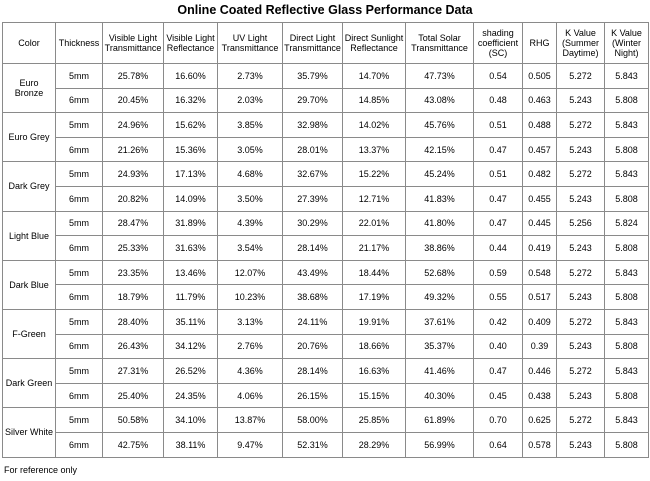 This screenshot has width=650, height=481. What do you see at coordinates (539, 371) in the screenshot?
I see `table-cell: 0.446` at bounding box center [539, 371].